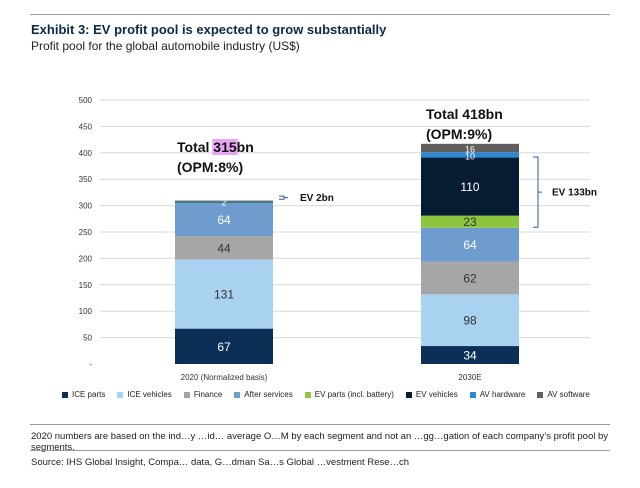  What do you see at coordinates (86, 100) in the screenshot?
I see `y-tick-label: 500` at bounding box center [86, 100].